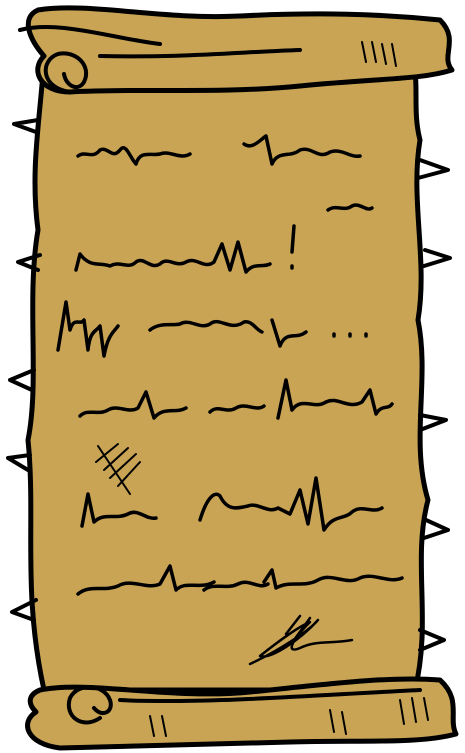  What do you see at coordinates (236, 586) in the screenshot?
I see `scribble-line-7b` at bounding box center [236, 586].